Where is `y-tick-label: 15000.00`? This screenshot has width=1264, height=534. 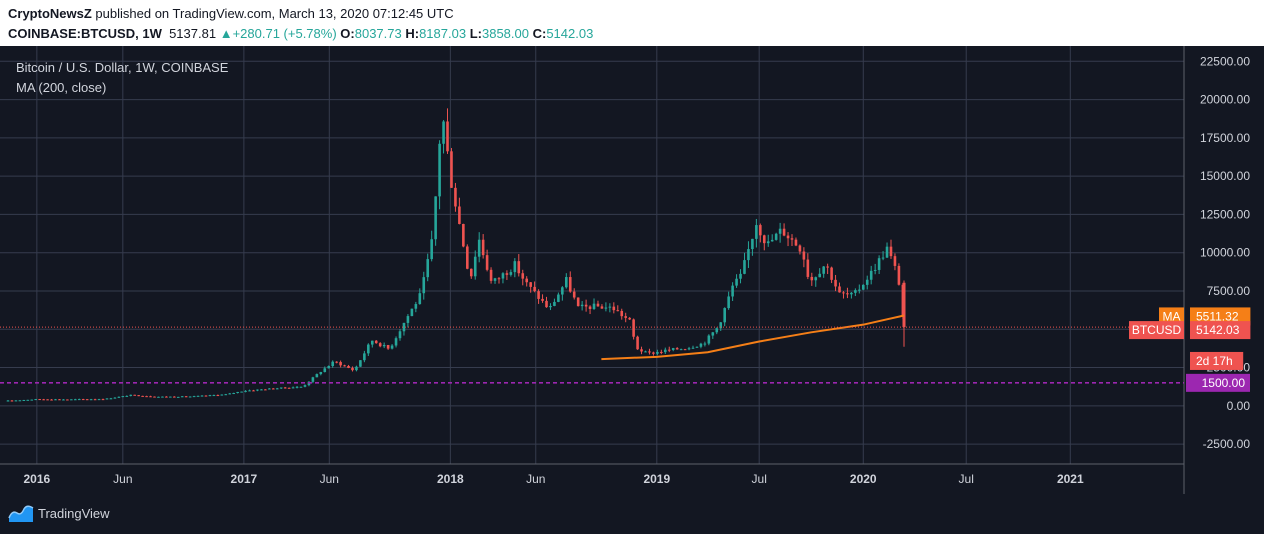 y-tick-label: 15000.00 is located at coordinates (1225, 176).